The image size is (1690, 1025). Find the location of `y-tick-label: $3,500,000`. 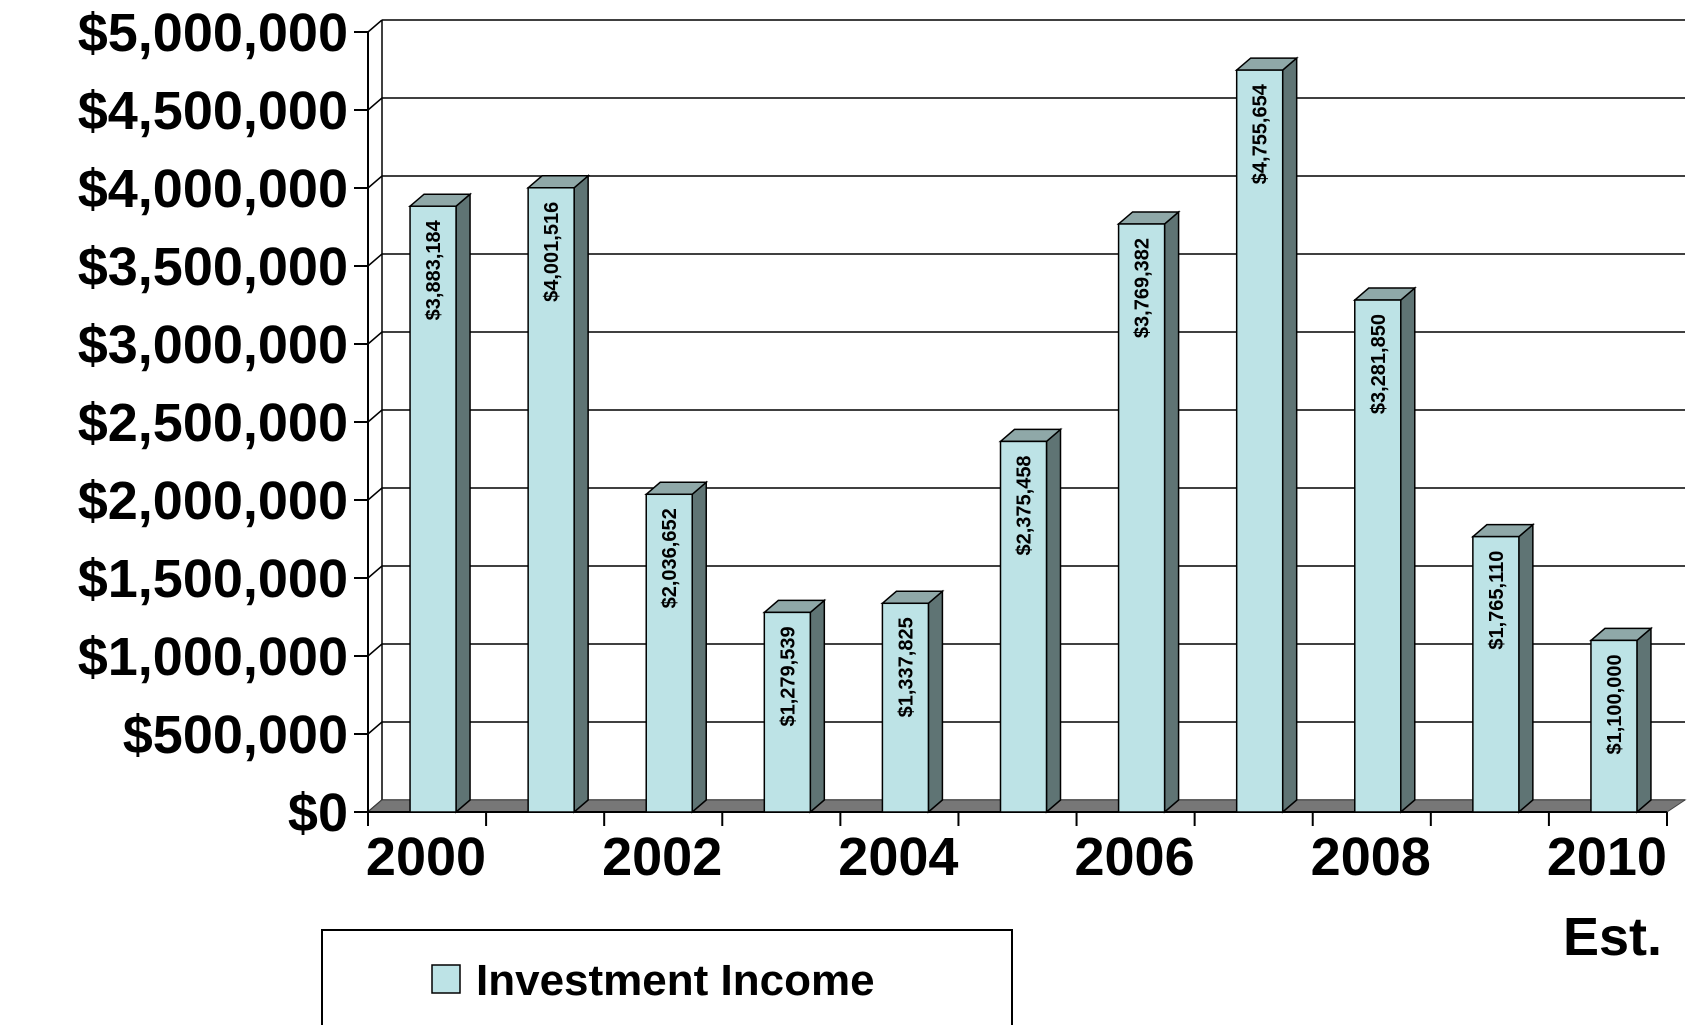

y-tick-label: $3,500,000 is located at coordinates (213, 267).